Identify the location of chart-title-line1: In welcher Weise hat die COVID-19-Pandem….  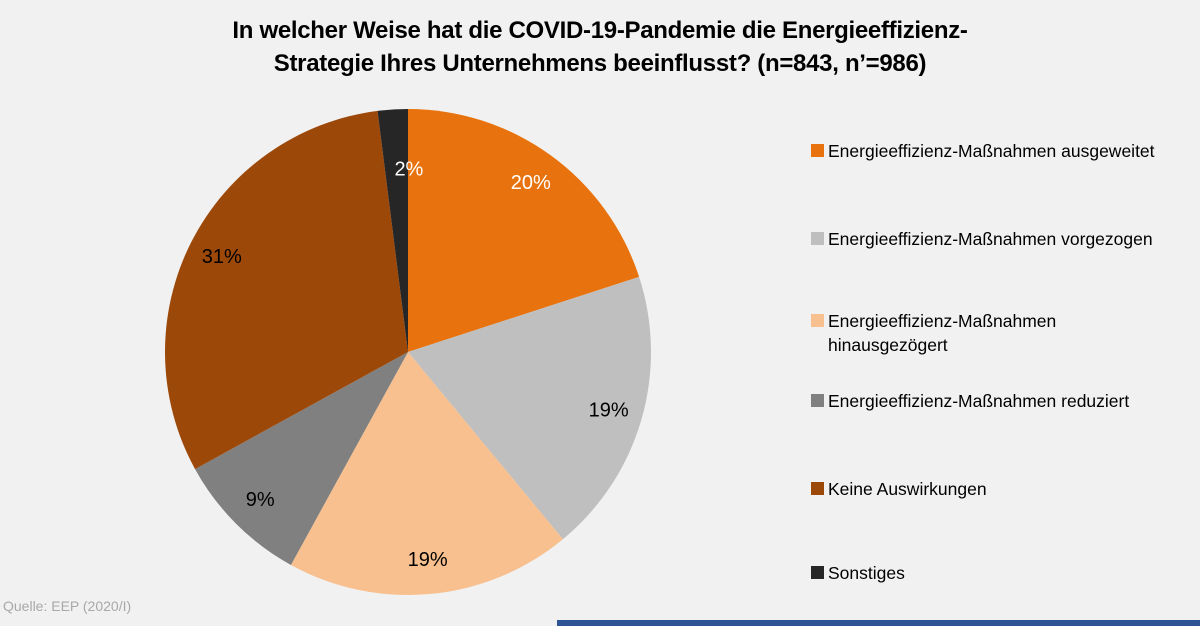
(600, 30).